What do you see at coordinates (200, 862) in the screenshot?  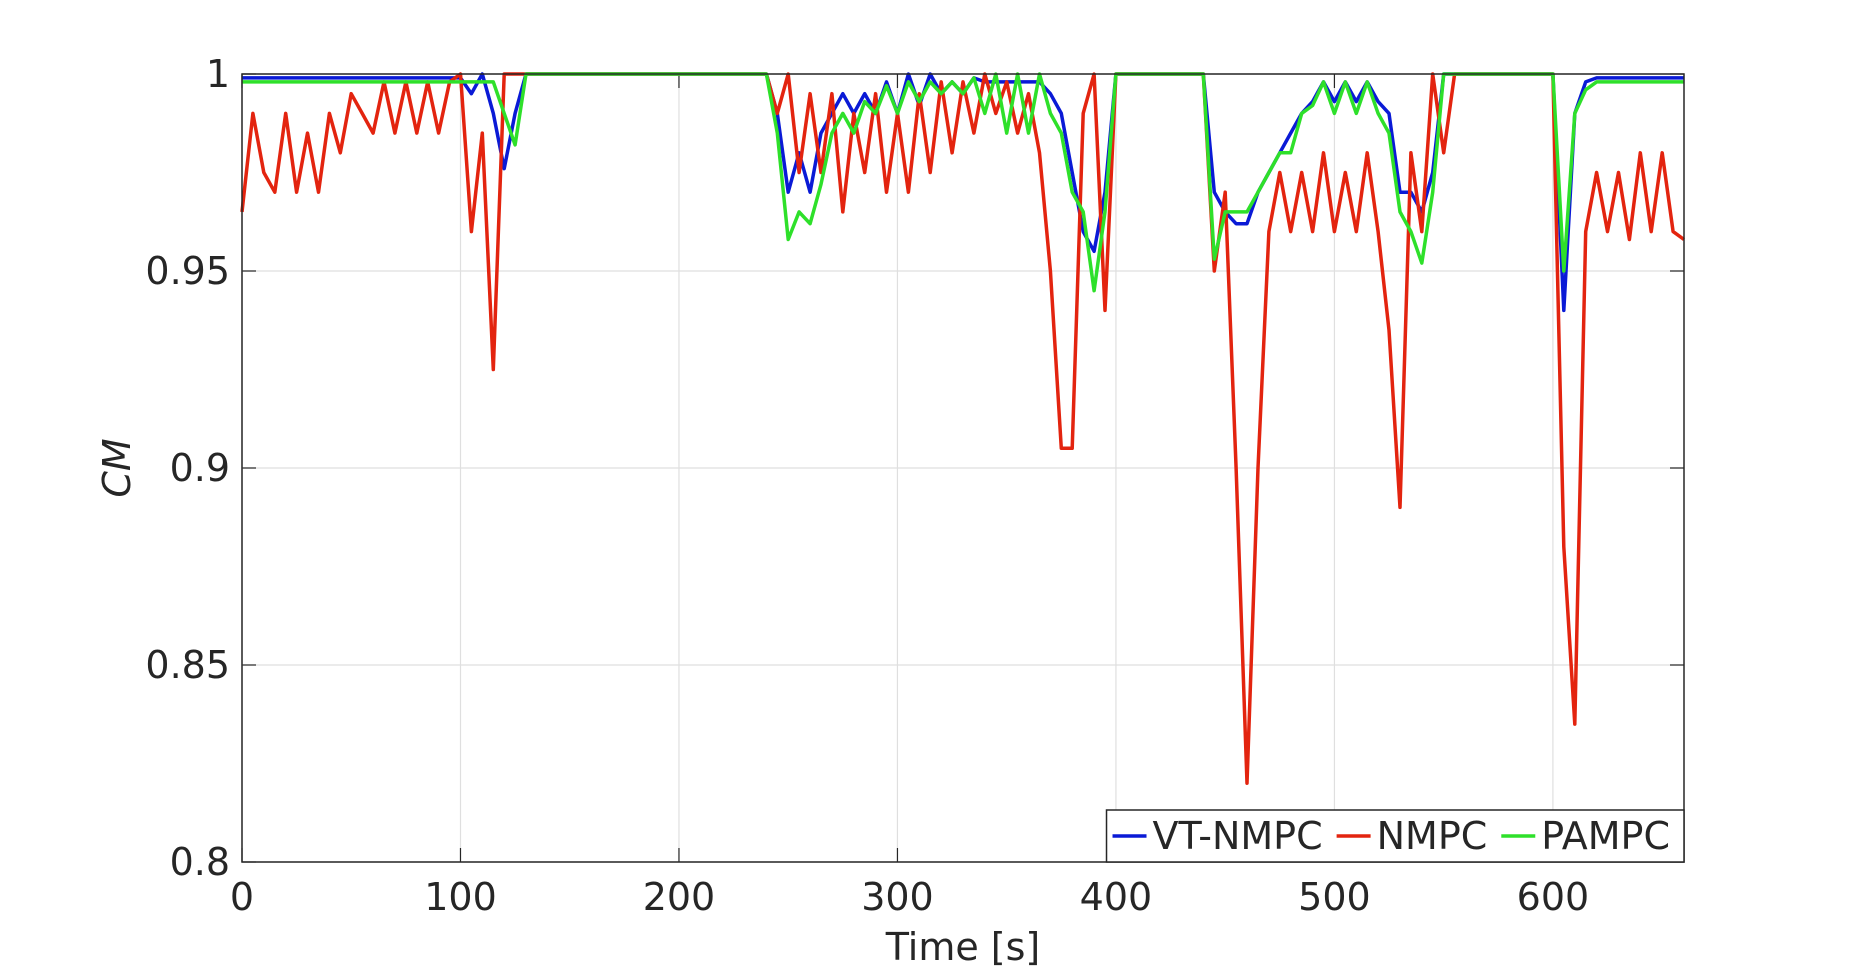 I see `y-tick-label: 0.8` at bounding box center [200, 862].